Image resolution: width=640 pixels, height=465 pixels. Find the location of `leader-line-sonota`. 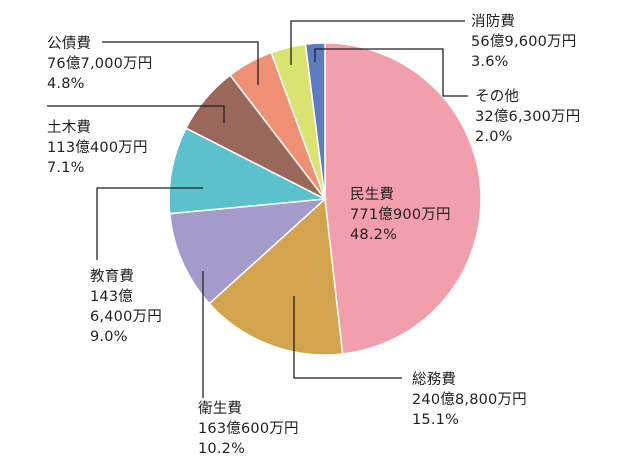

leader-line-sonota is located at coordinates (391, 72).